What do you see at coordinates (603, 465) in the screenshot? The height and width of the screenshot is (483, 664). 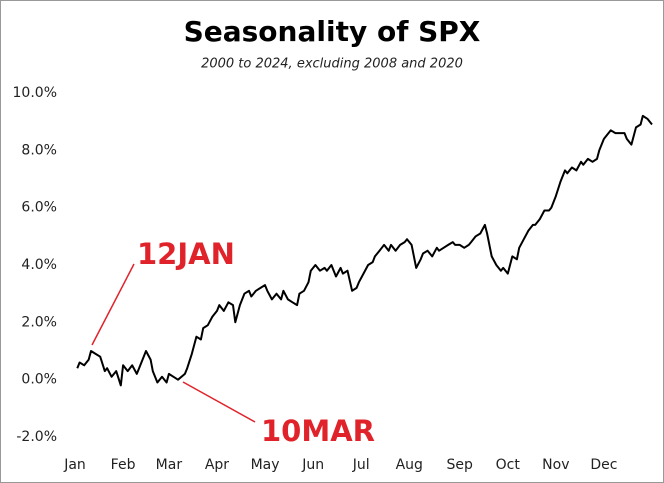 I see `x-tick-label: Dec` at bounding box center [603, 465].